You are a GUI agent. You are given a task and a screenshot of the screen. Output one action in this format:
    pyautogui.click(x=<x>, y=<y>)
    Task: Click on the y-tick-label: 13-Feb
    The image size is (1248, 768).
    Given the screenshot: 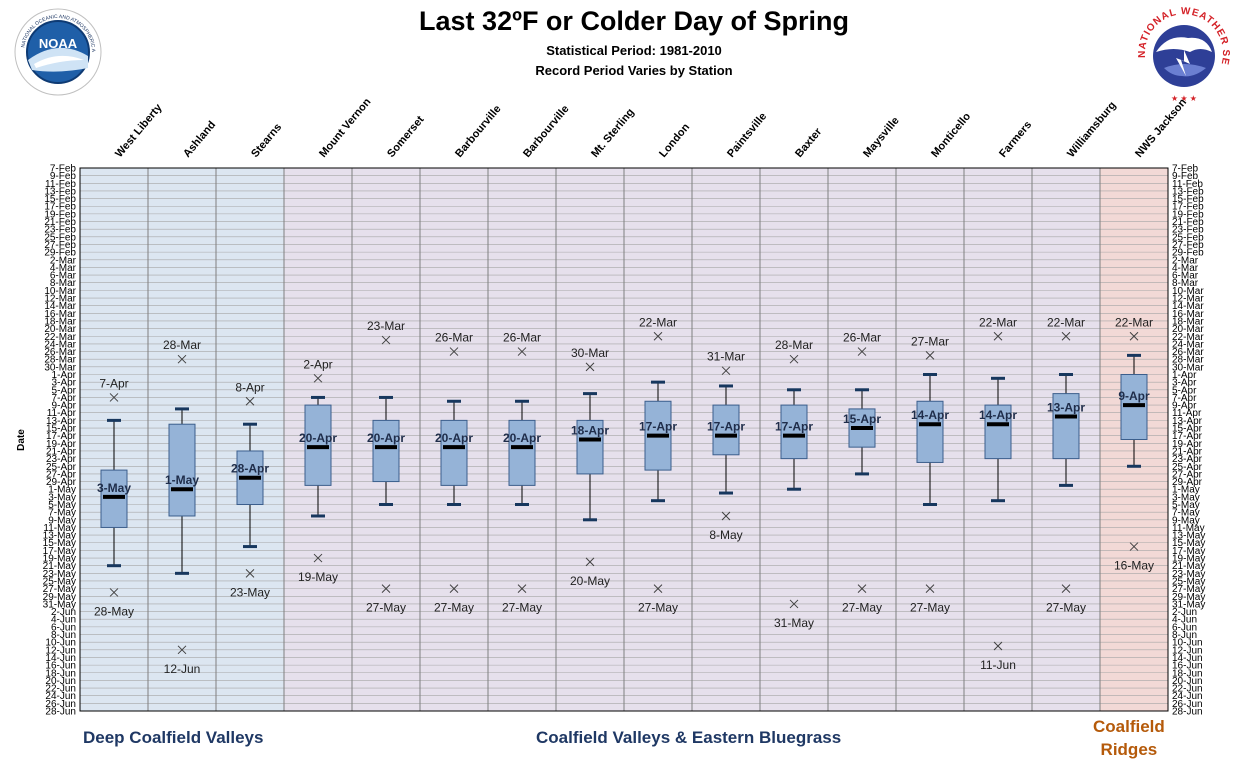 What is the action you would take?
    pyautogui.click(x=60, y=191)
    